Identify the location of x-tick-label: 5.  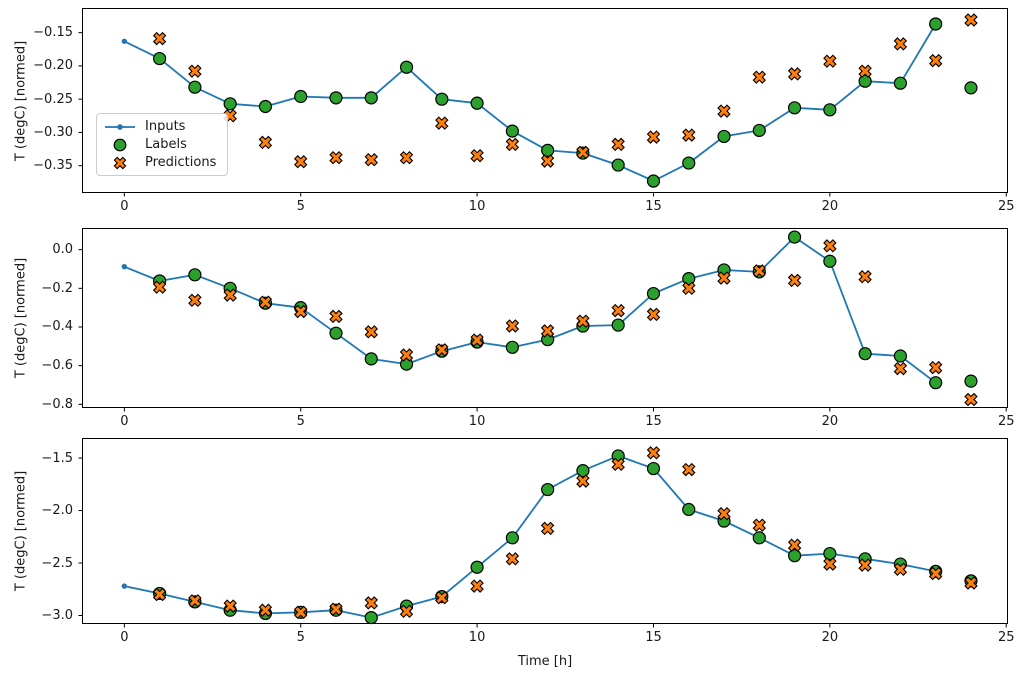
(300, 421).